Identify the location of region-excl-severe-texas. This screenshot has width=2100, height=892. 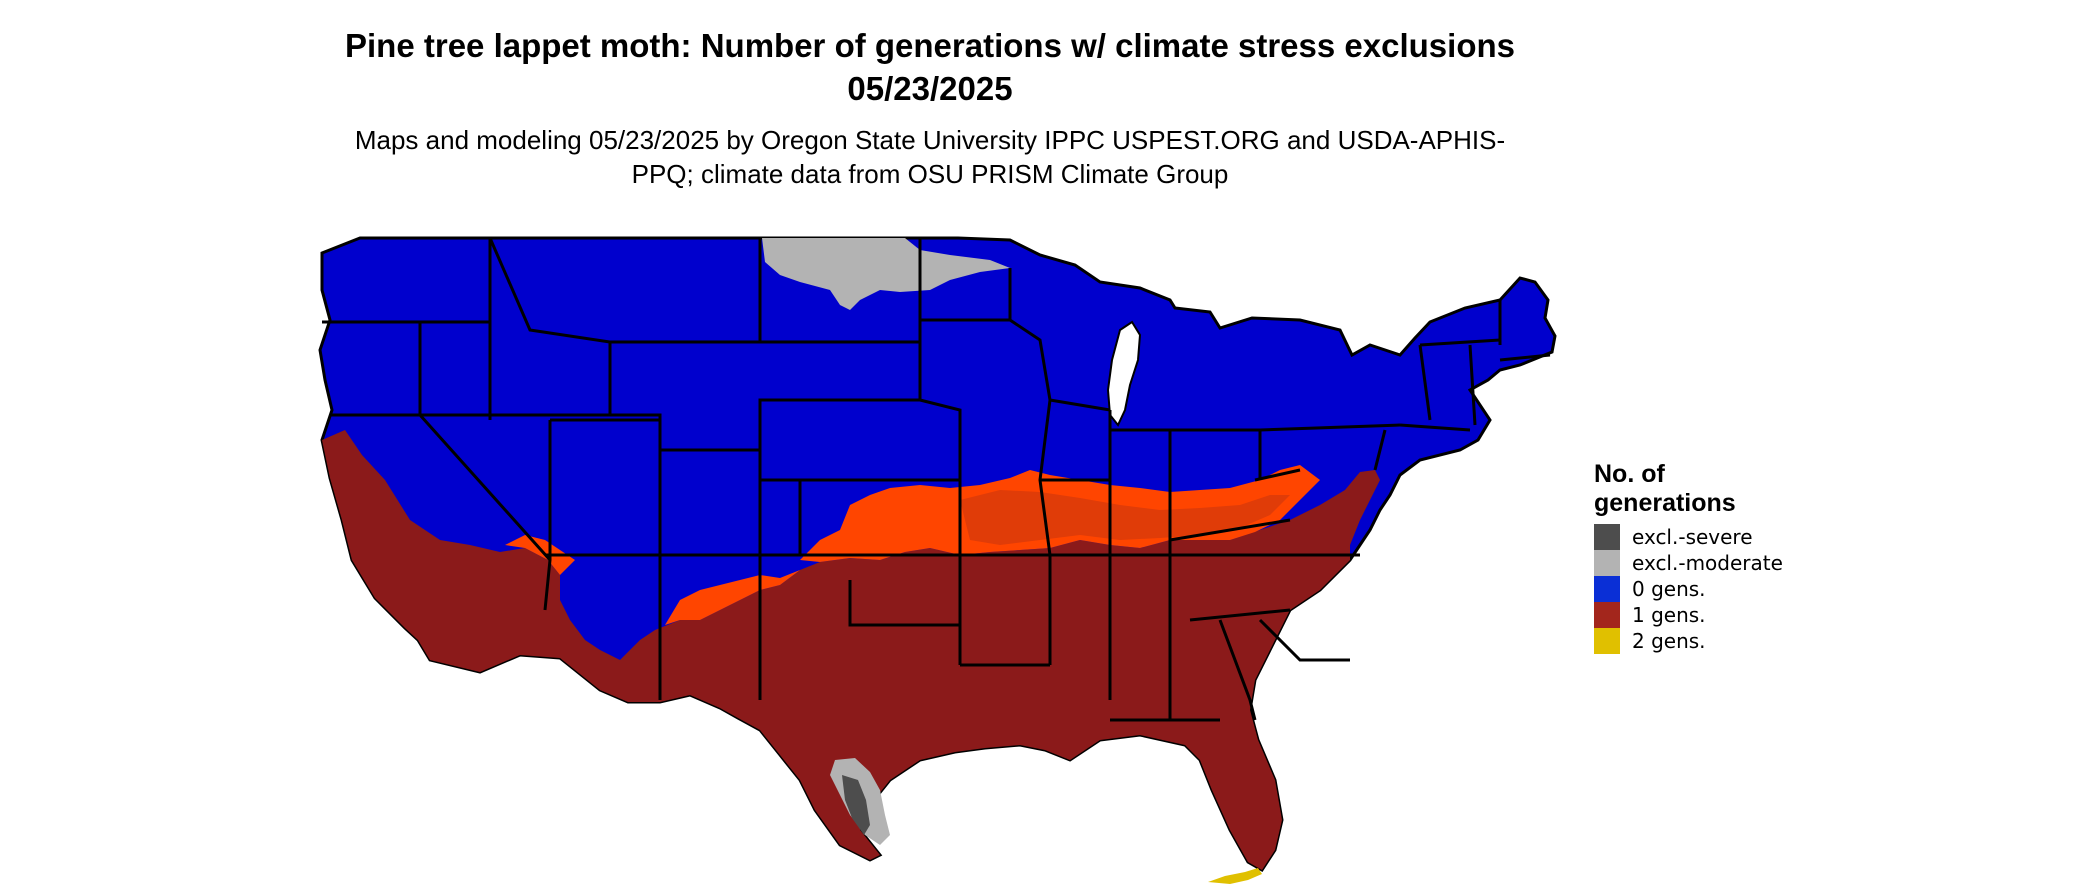
(856, 805).